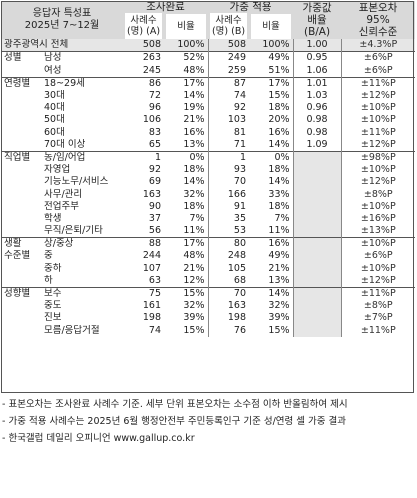 The height and width of the screenshot is (498, 417). Describe the element at coordinates (317, 132) in the screenshot. I see `weight-ratio-value: 0.98` at that location.